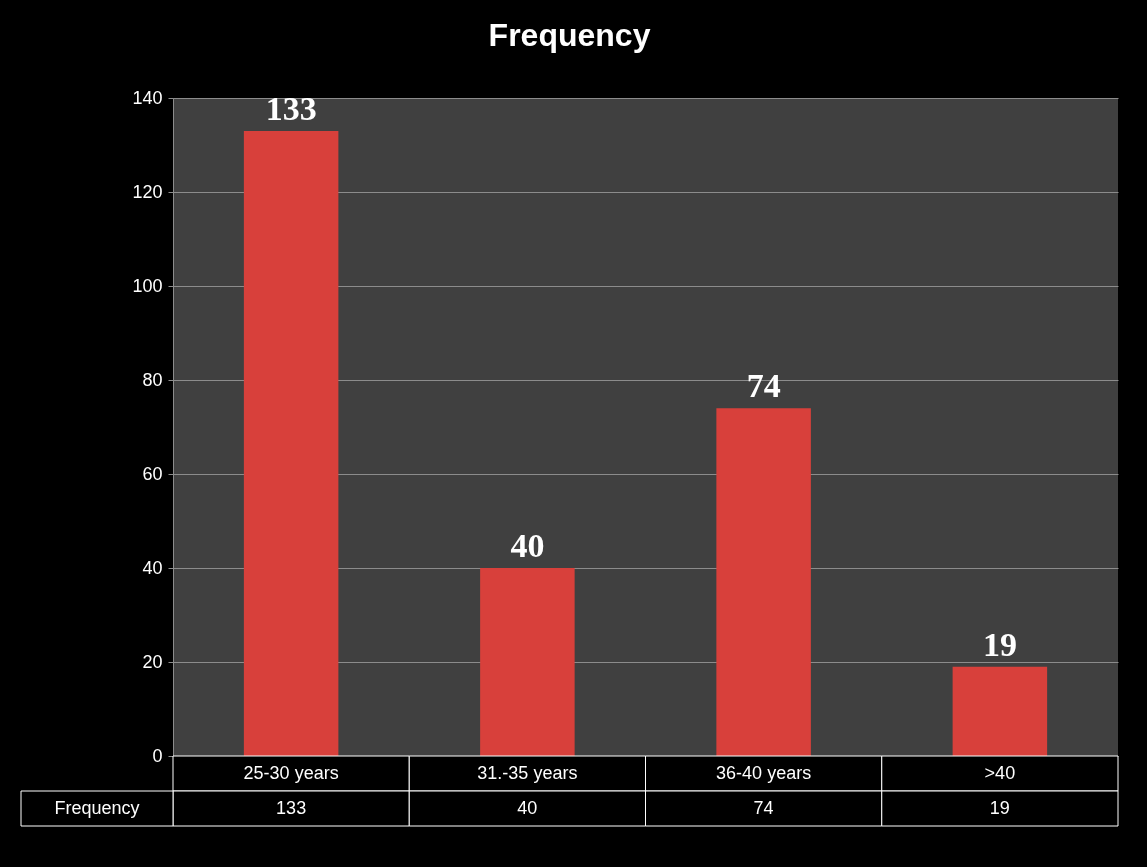 The image size is (1147, 867). Describe the element at coordinates (527, 545) in the screenshot. I see `annotation: 40` at that location.